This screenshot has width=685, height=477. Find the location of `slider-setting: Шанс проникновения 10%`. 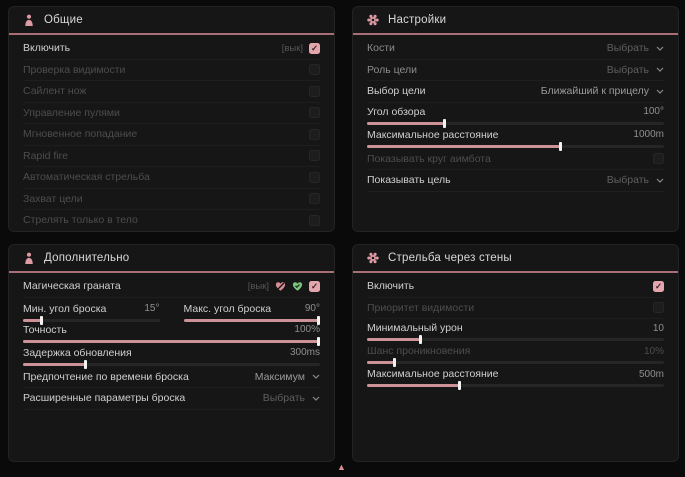

slider-setting: Шанс проникновения 10% is located at coordinates (515, 354).